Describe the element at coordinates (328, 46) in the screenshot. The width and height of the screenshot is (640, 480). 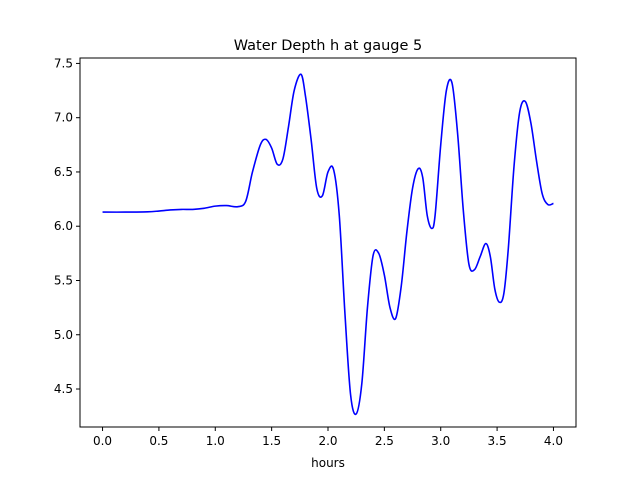
I see `chart-title: Water Depth h at gauge 5` at that location.